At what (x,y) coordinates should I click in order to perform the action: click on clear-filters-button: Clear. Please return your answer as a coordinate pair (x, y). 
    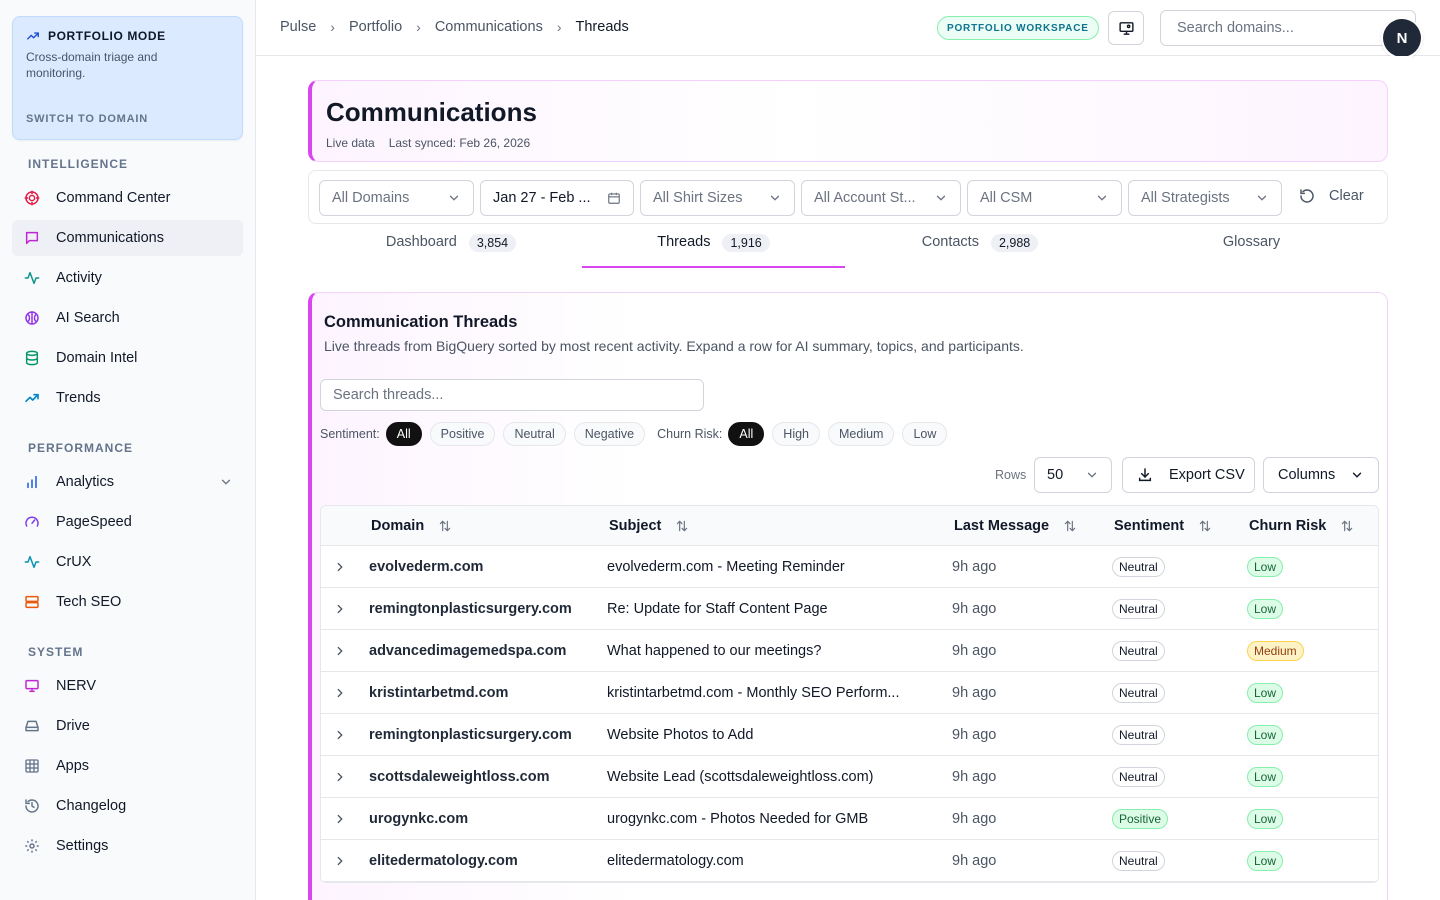
    Looking at the image, I should click on (1331, 196).